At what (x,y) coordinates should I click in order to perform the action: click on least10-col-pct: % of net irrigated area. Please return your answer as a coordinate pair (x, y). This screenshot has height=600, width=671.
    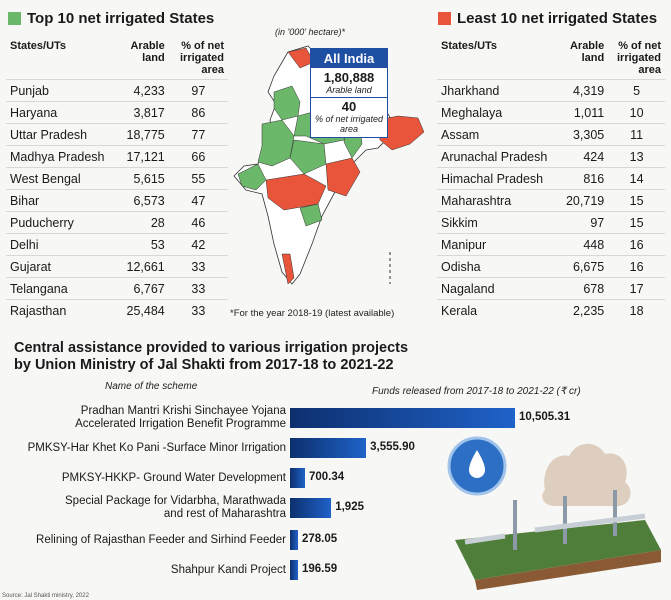
    Looking at the image, I should click on (638, 58).